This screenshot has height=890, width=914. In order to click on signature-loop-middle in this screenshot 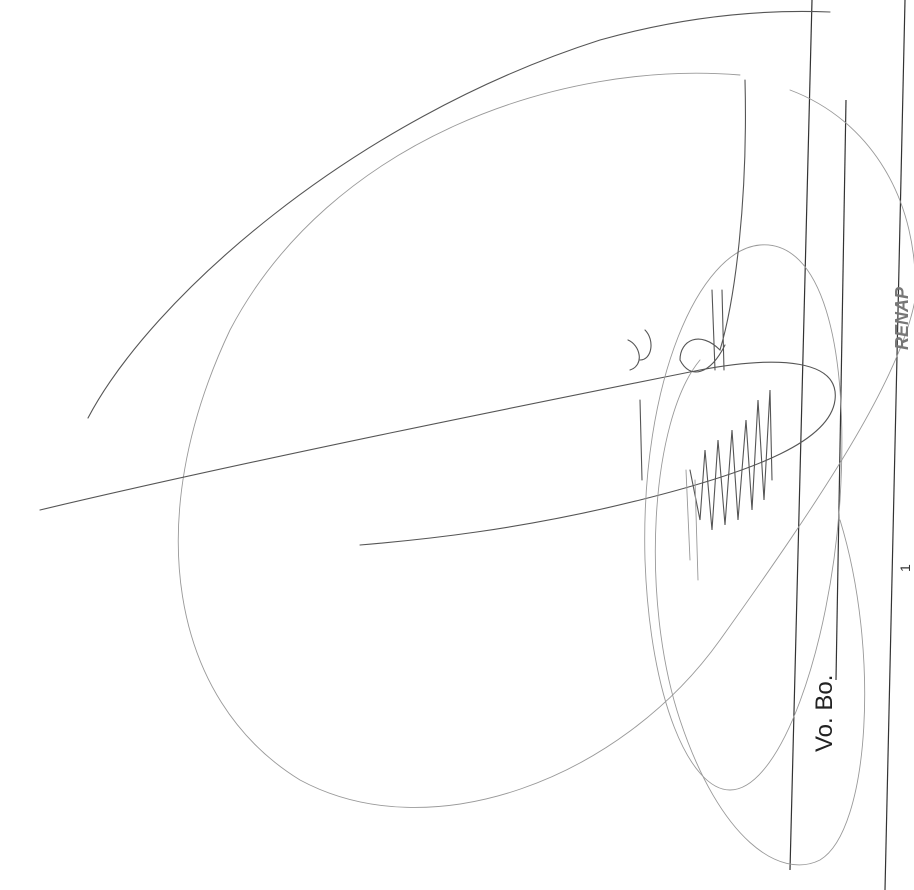, I will do `click(743, 517)`.